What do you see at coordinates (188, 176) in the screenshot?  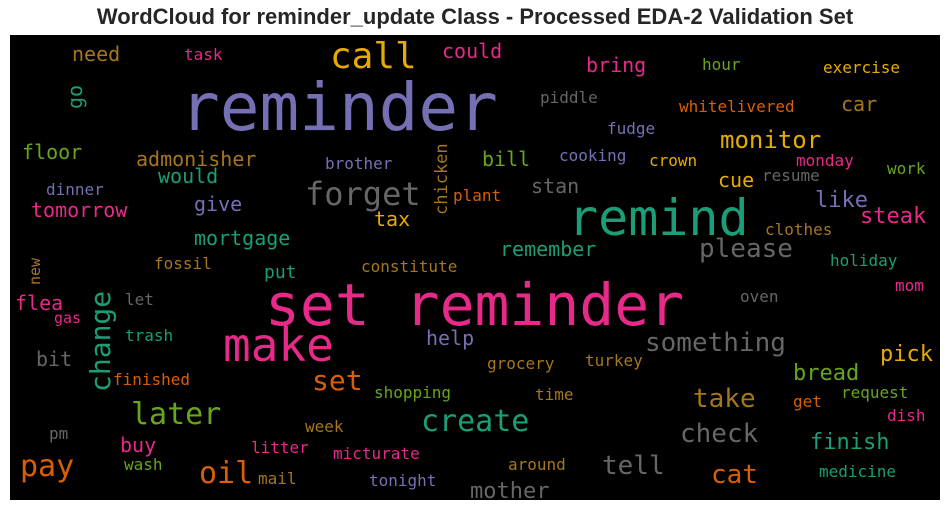 I see `word-would: would` at bounding box center [188, 176].